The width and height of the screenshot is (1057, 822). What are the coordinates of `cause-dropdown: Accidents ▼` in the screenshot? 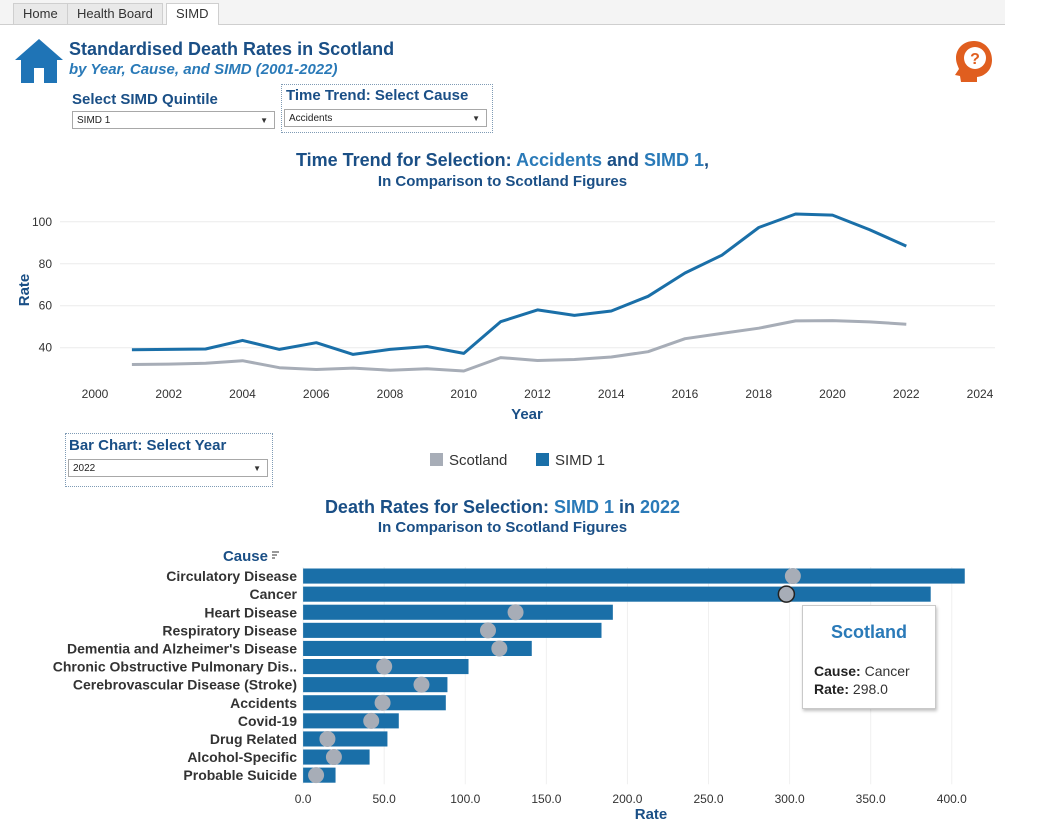 It's located at (385, 118).